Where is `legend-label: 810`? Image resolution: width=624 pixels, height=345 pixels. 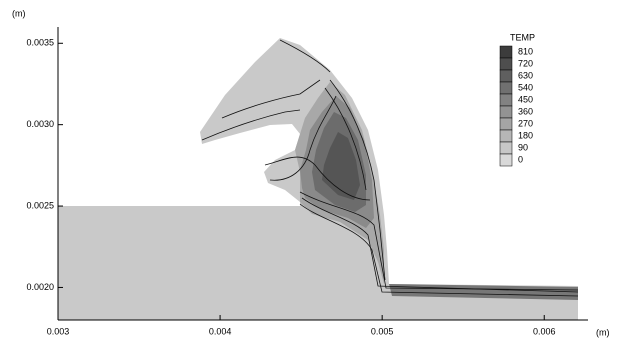
legend-label: 810 is located at coordinates (525, 51).